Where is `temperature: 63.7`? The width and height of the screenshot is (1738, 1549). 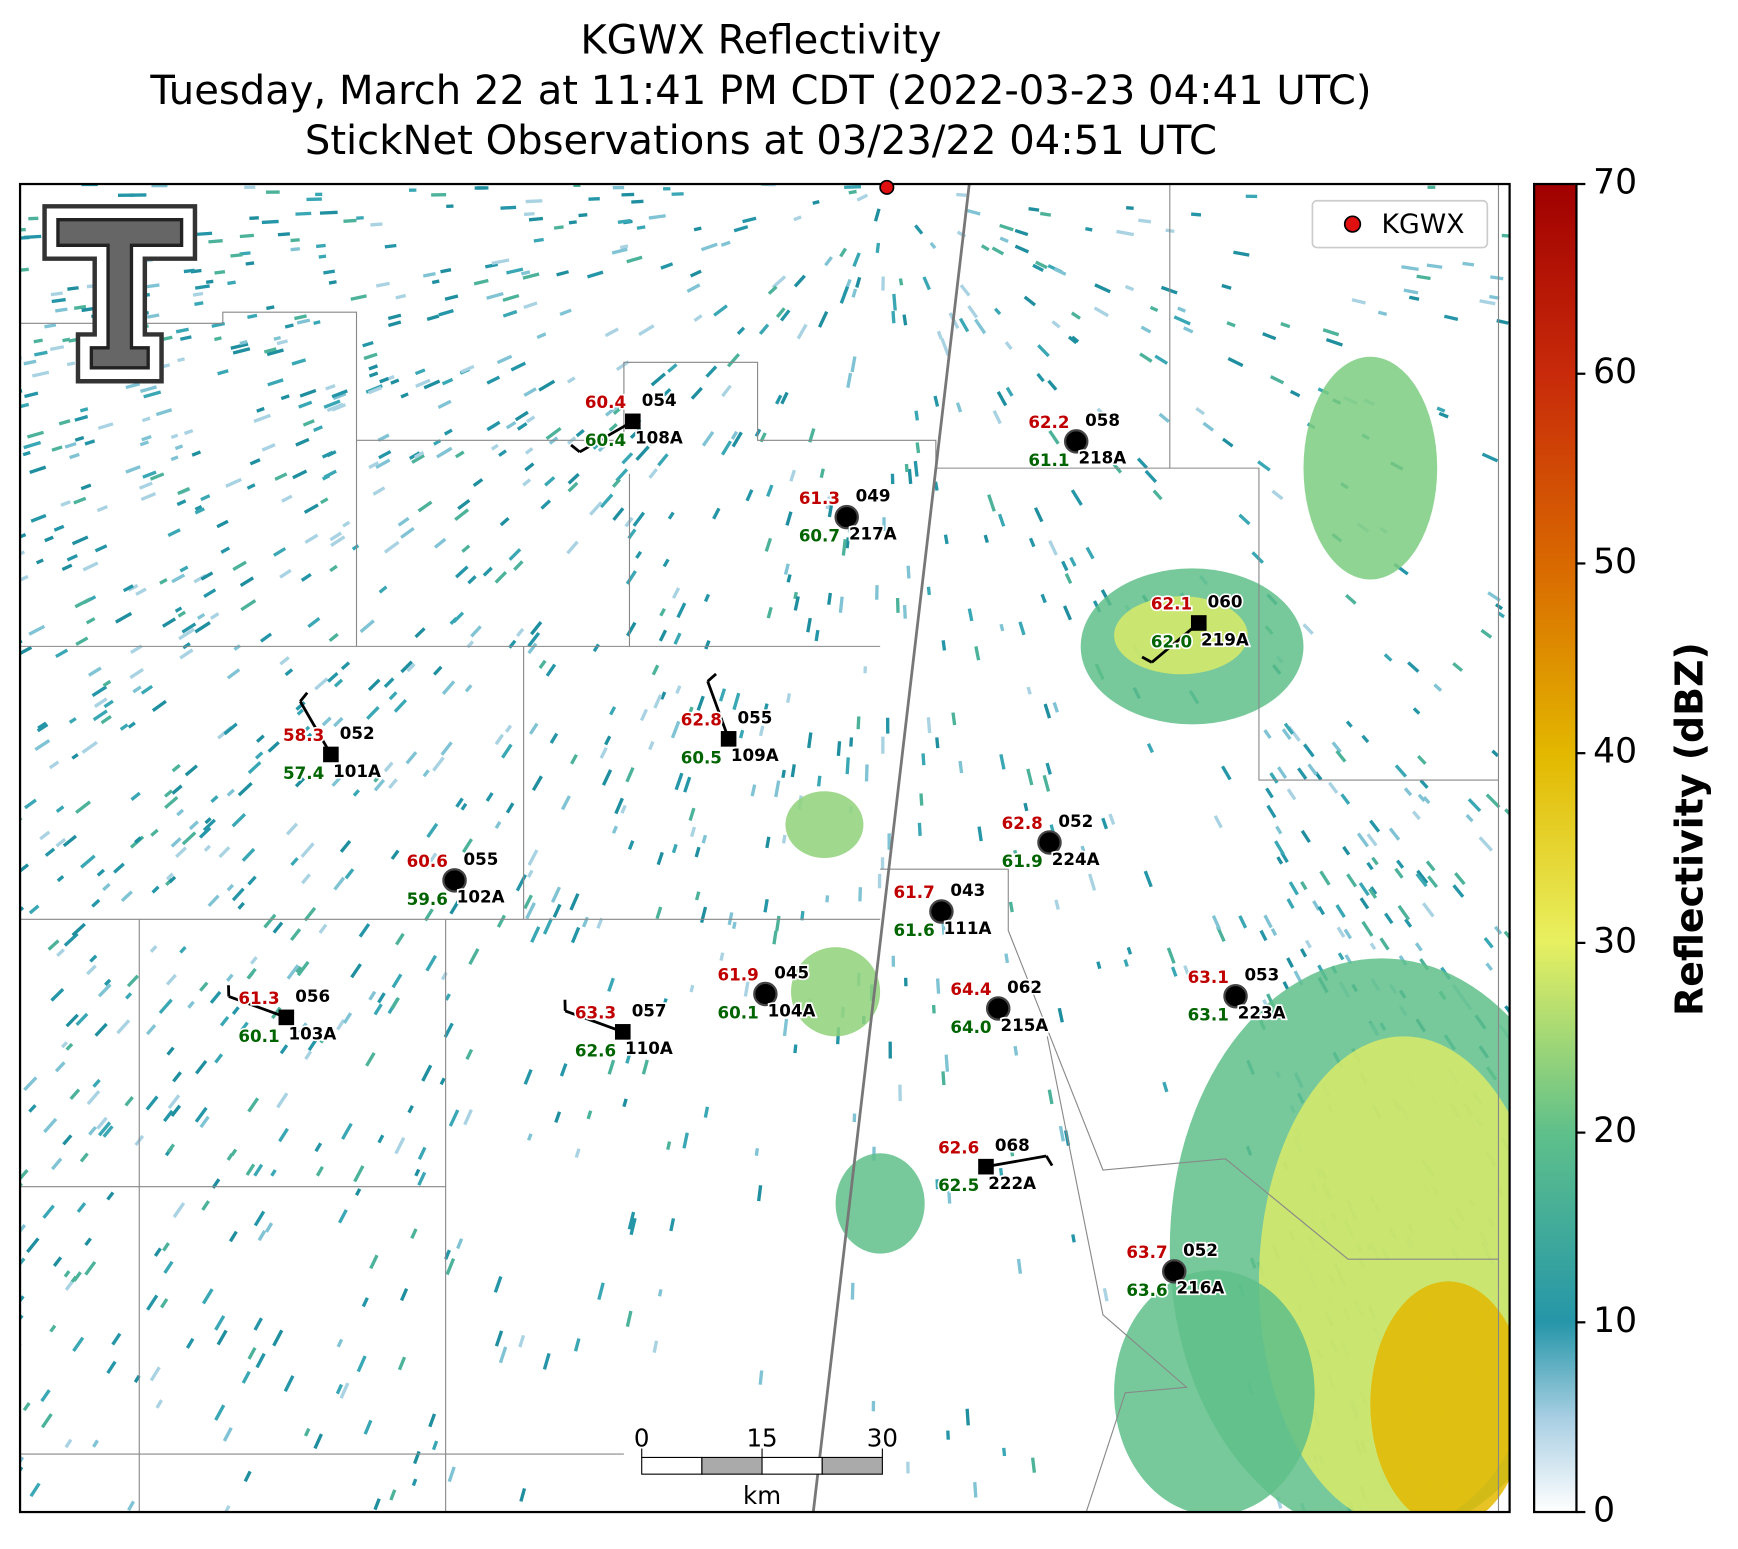 temperature: 63.7 is located at coordinates (1146, 1252).